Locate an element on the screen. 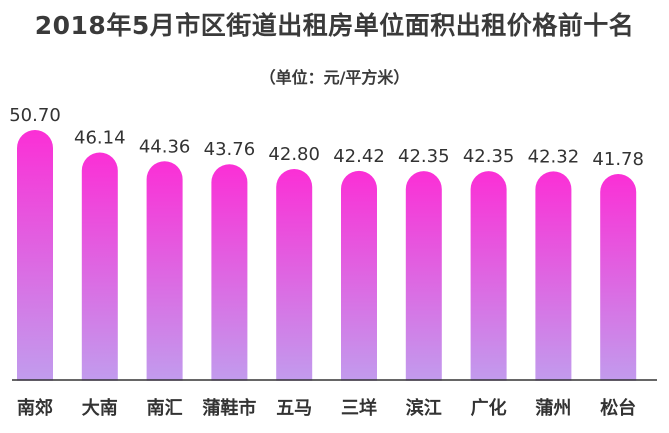  category-label: 三垟 is located at coordinates (359, 408).